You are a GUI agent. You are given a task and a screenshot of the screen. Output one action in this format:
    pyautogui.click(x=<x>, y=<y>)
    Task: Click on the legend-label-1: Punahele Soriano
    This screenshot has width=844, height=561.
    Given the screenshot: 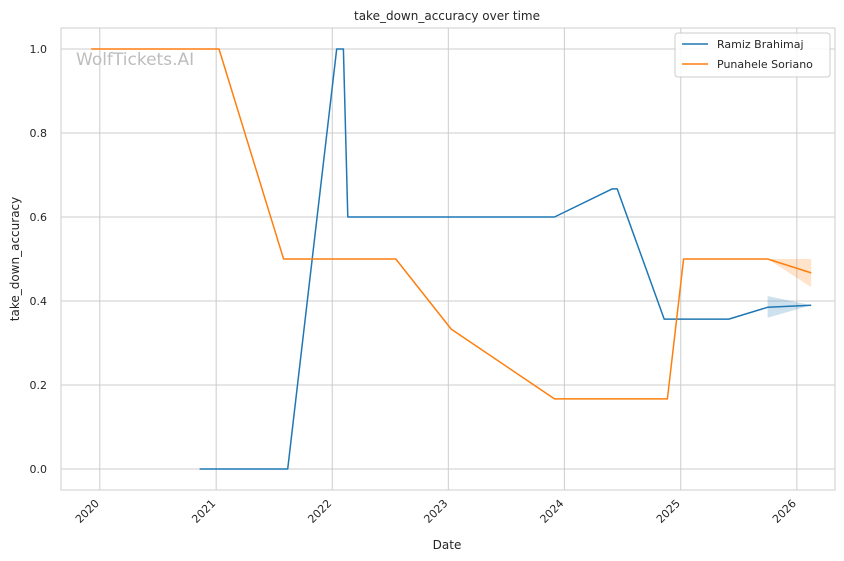 What is the action you would take?
    pyautogui.click(x=765, y=64)
    